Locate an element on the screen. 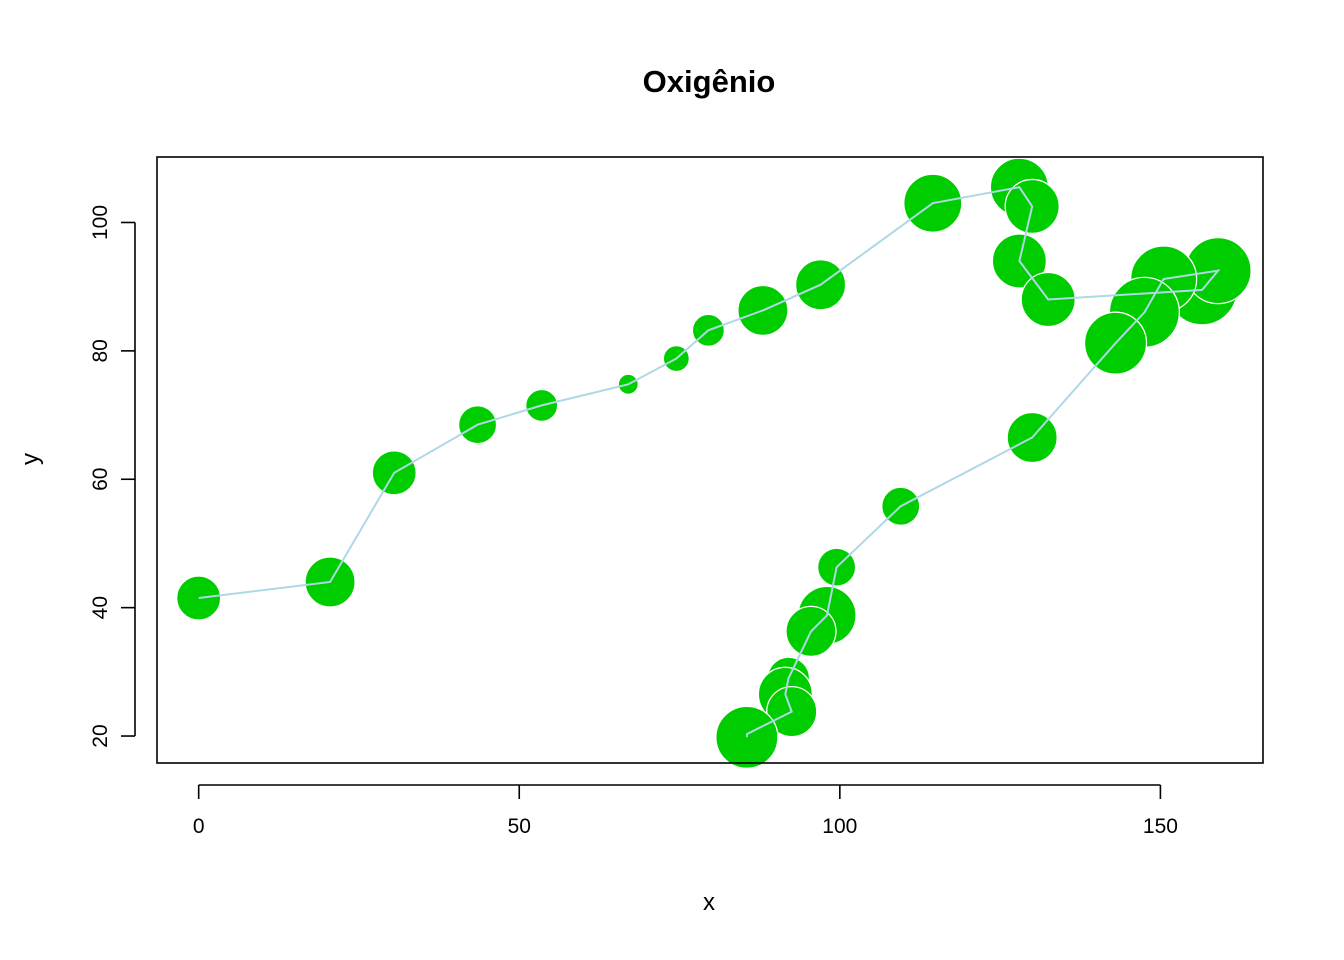 The image size is (1344, 960). x-axis-label: x is located at coordinates (709, 902).